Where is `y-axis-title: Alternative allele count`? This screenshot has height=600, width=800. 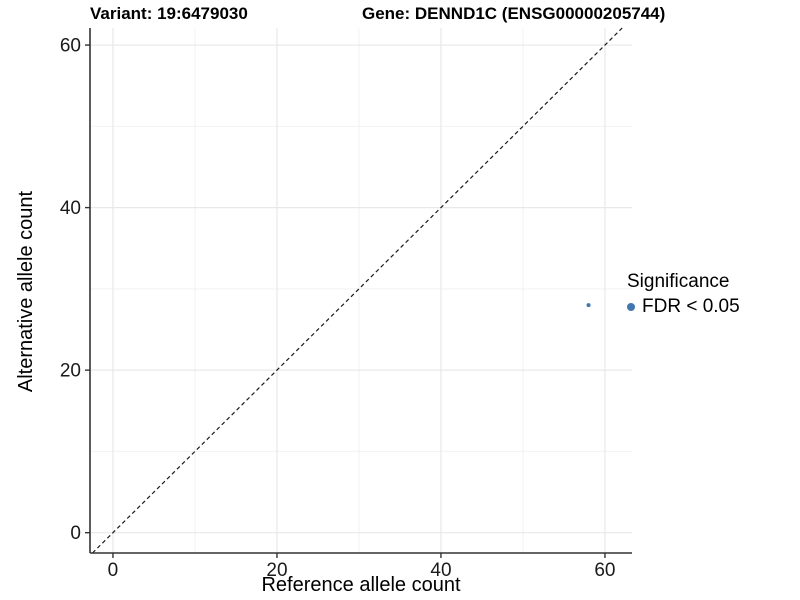
y-axis-title: Alternative allele count is located at coordinates (26, 291).